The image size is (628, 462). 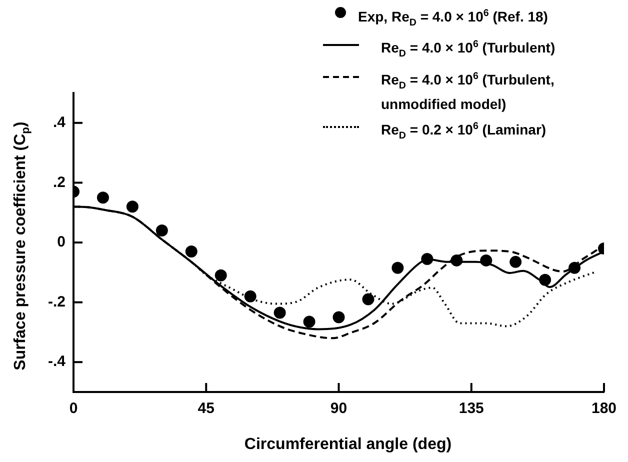 What do you see at coordinates (468, 50) in the screenshot?
I see `legend-label: Re$_{D}$ = 4.0 × 10$^{6}$ (Turbulent)` at bounding box center [468, 50].